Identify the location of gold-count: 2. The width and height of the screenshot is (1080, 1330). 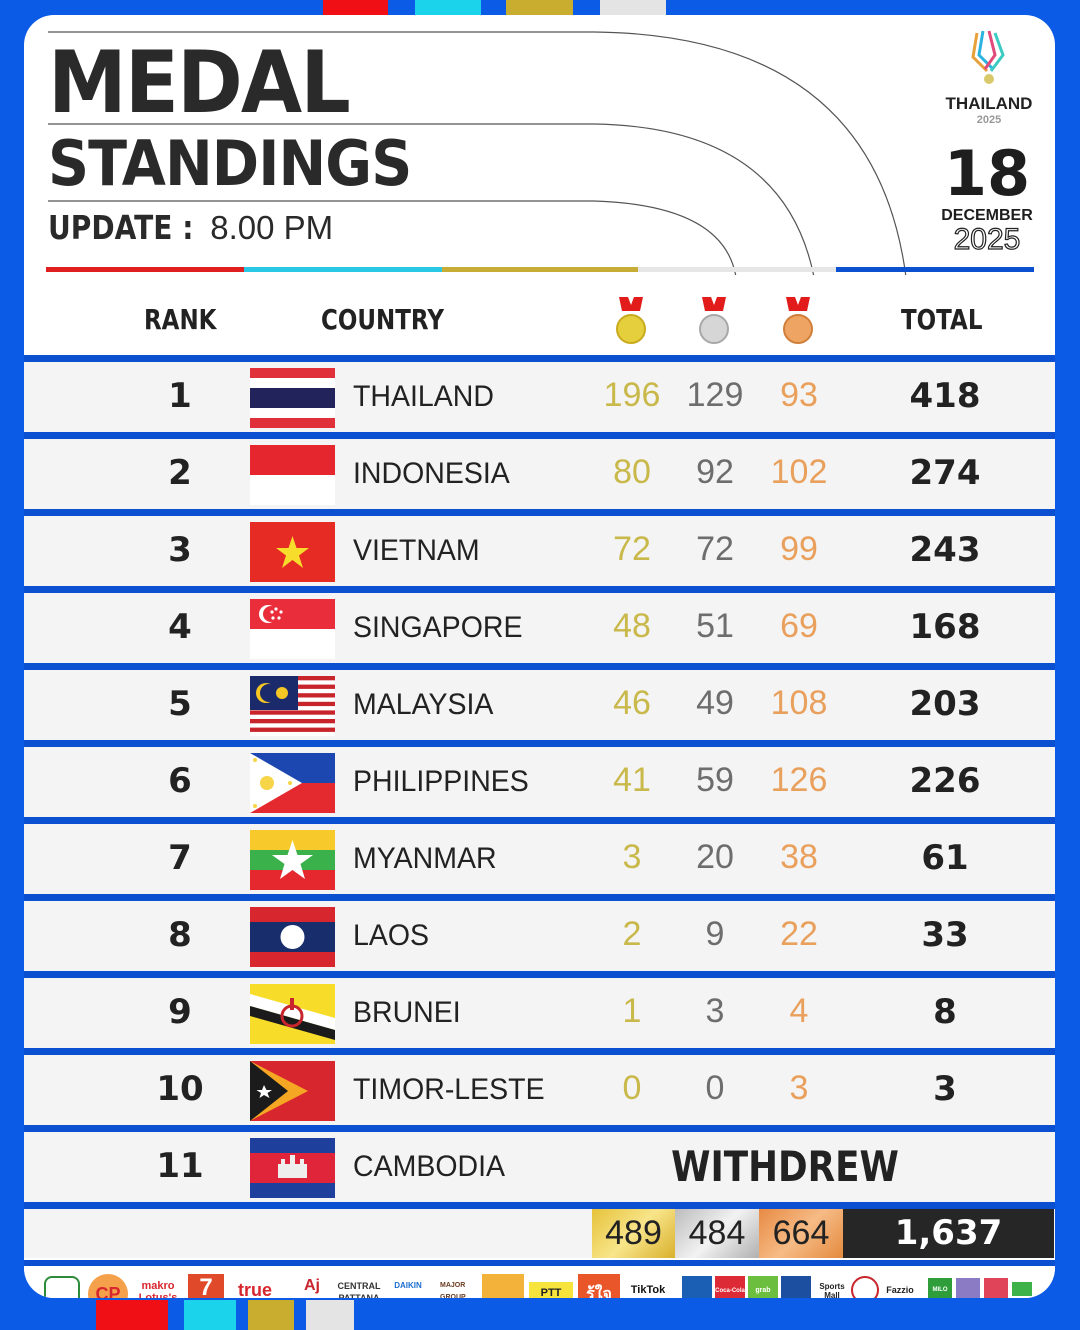
(632, 934).